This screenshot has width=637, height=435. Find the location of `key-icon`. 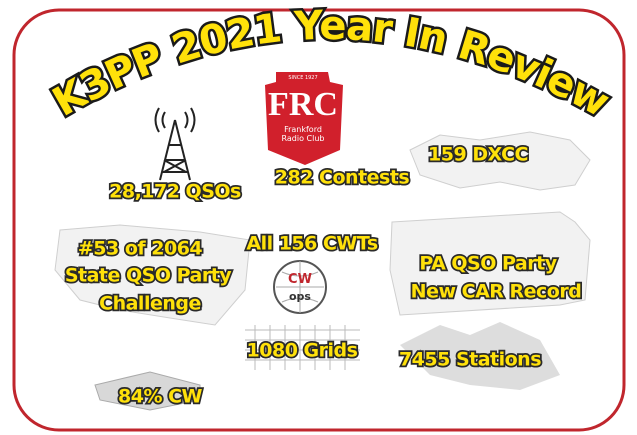

key-icon is located at coordinates (147, 391).